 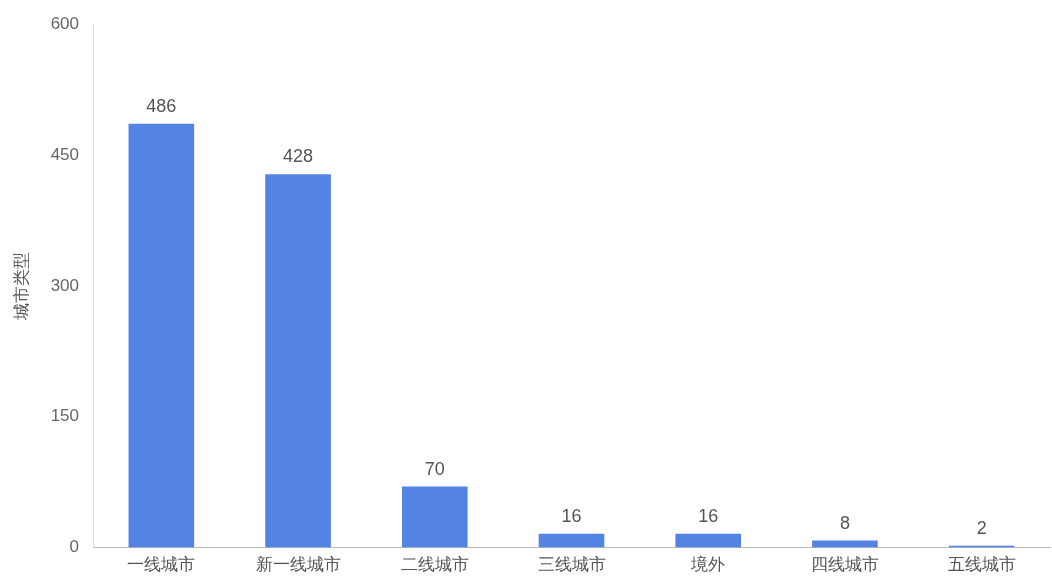 What do you see at coordinates (21, 286) in the screenshot?
I see `y-axis-title: 城市类型` at bounding box center [21, 286].